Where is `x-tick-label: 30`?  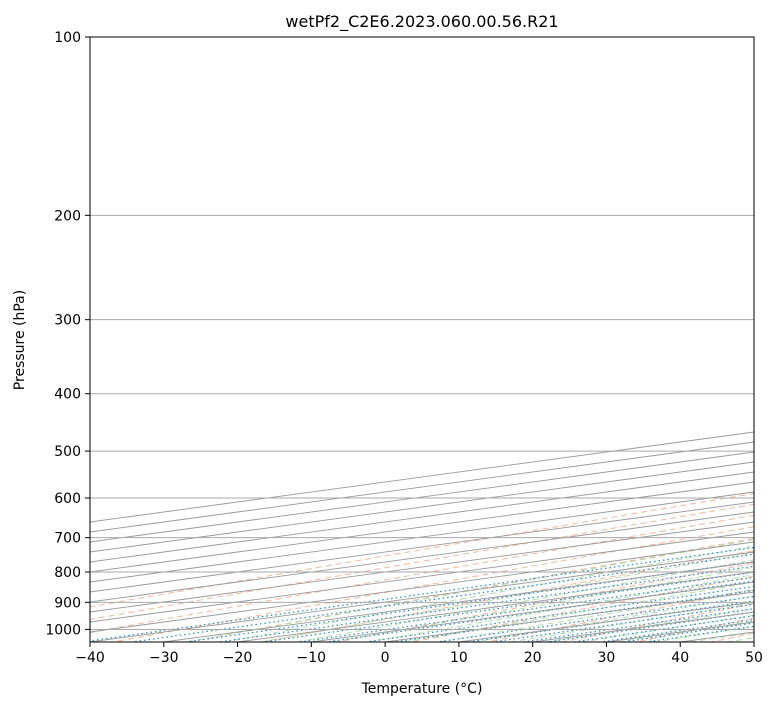
x-tick-label: 30 is located at coordinates (607, 658).